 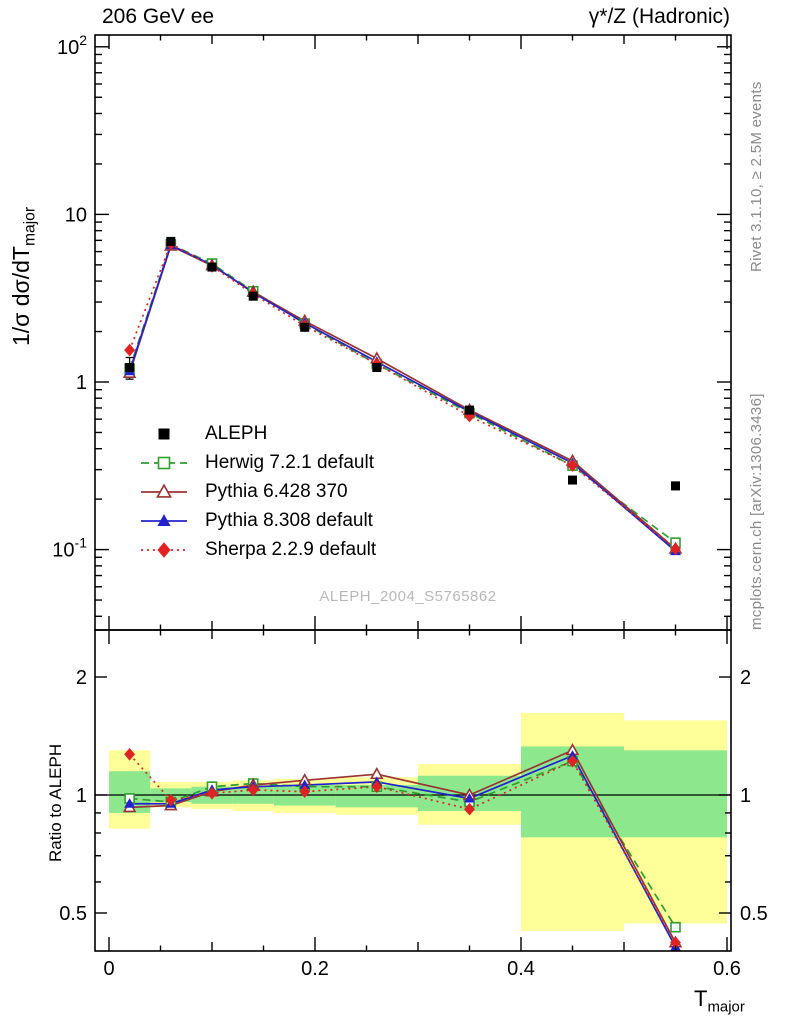 What do you see at coordinates (291, 549) in the screenshot?
I see `legend-label-sherpa: Sherpa 2.2.9 default` at bounding box center [291, 549].